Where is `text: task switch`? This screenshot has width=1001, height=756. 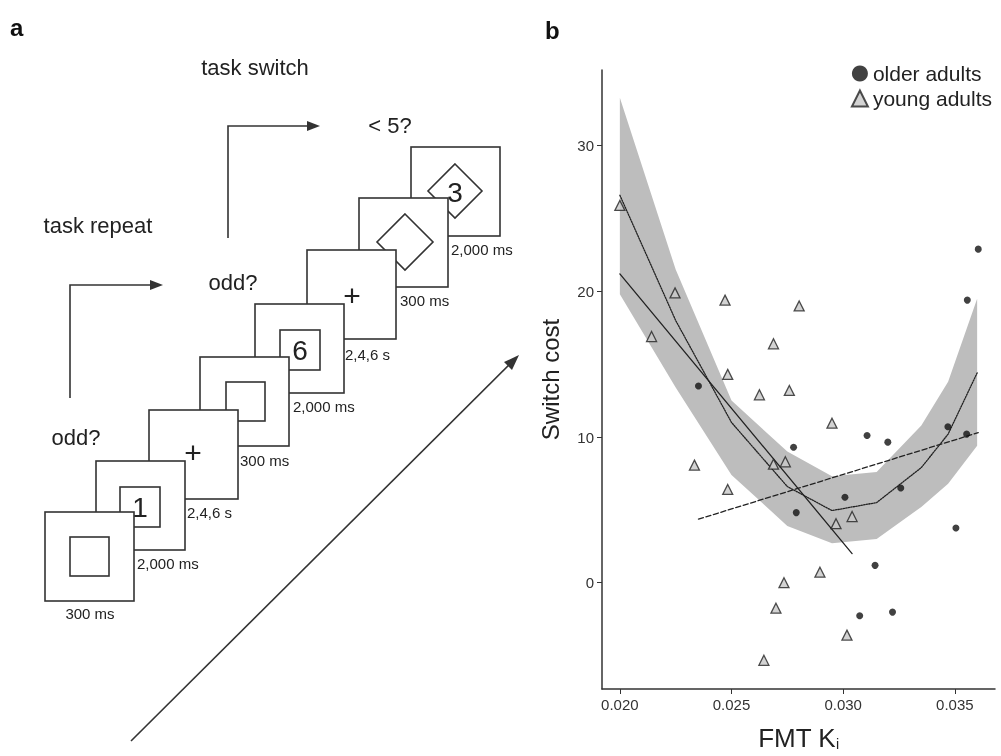 text: task switch is located at coordinates (255, 67).